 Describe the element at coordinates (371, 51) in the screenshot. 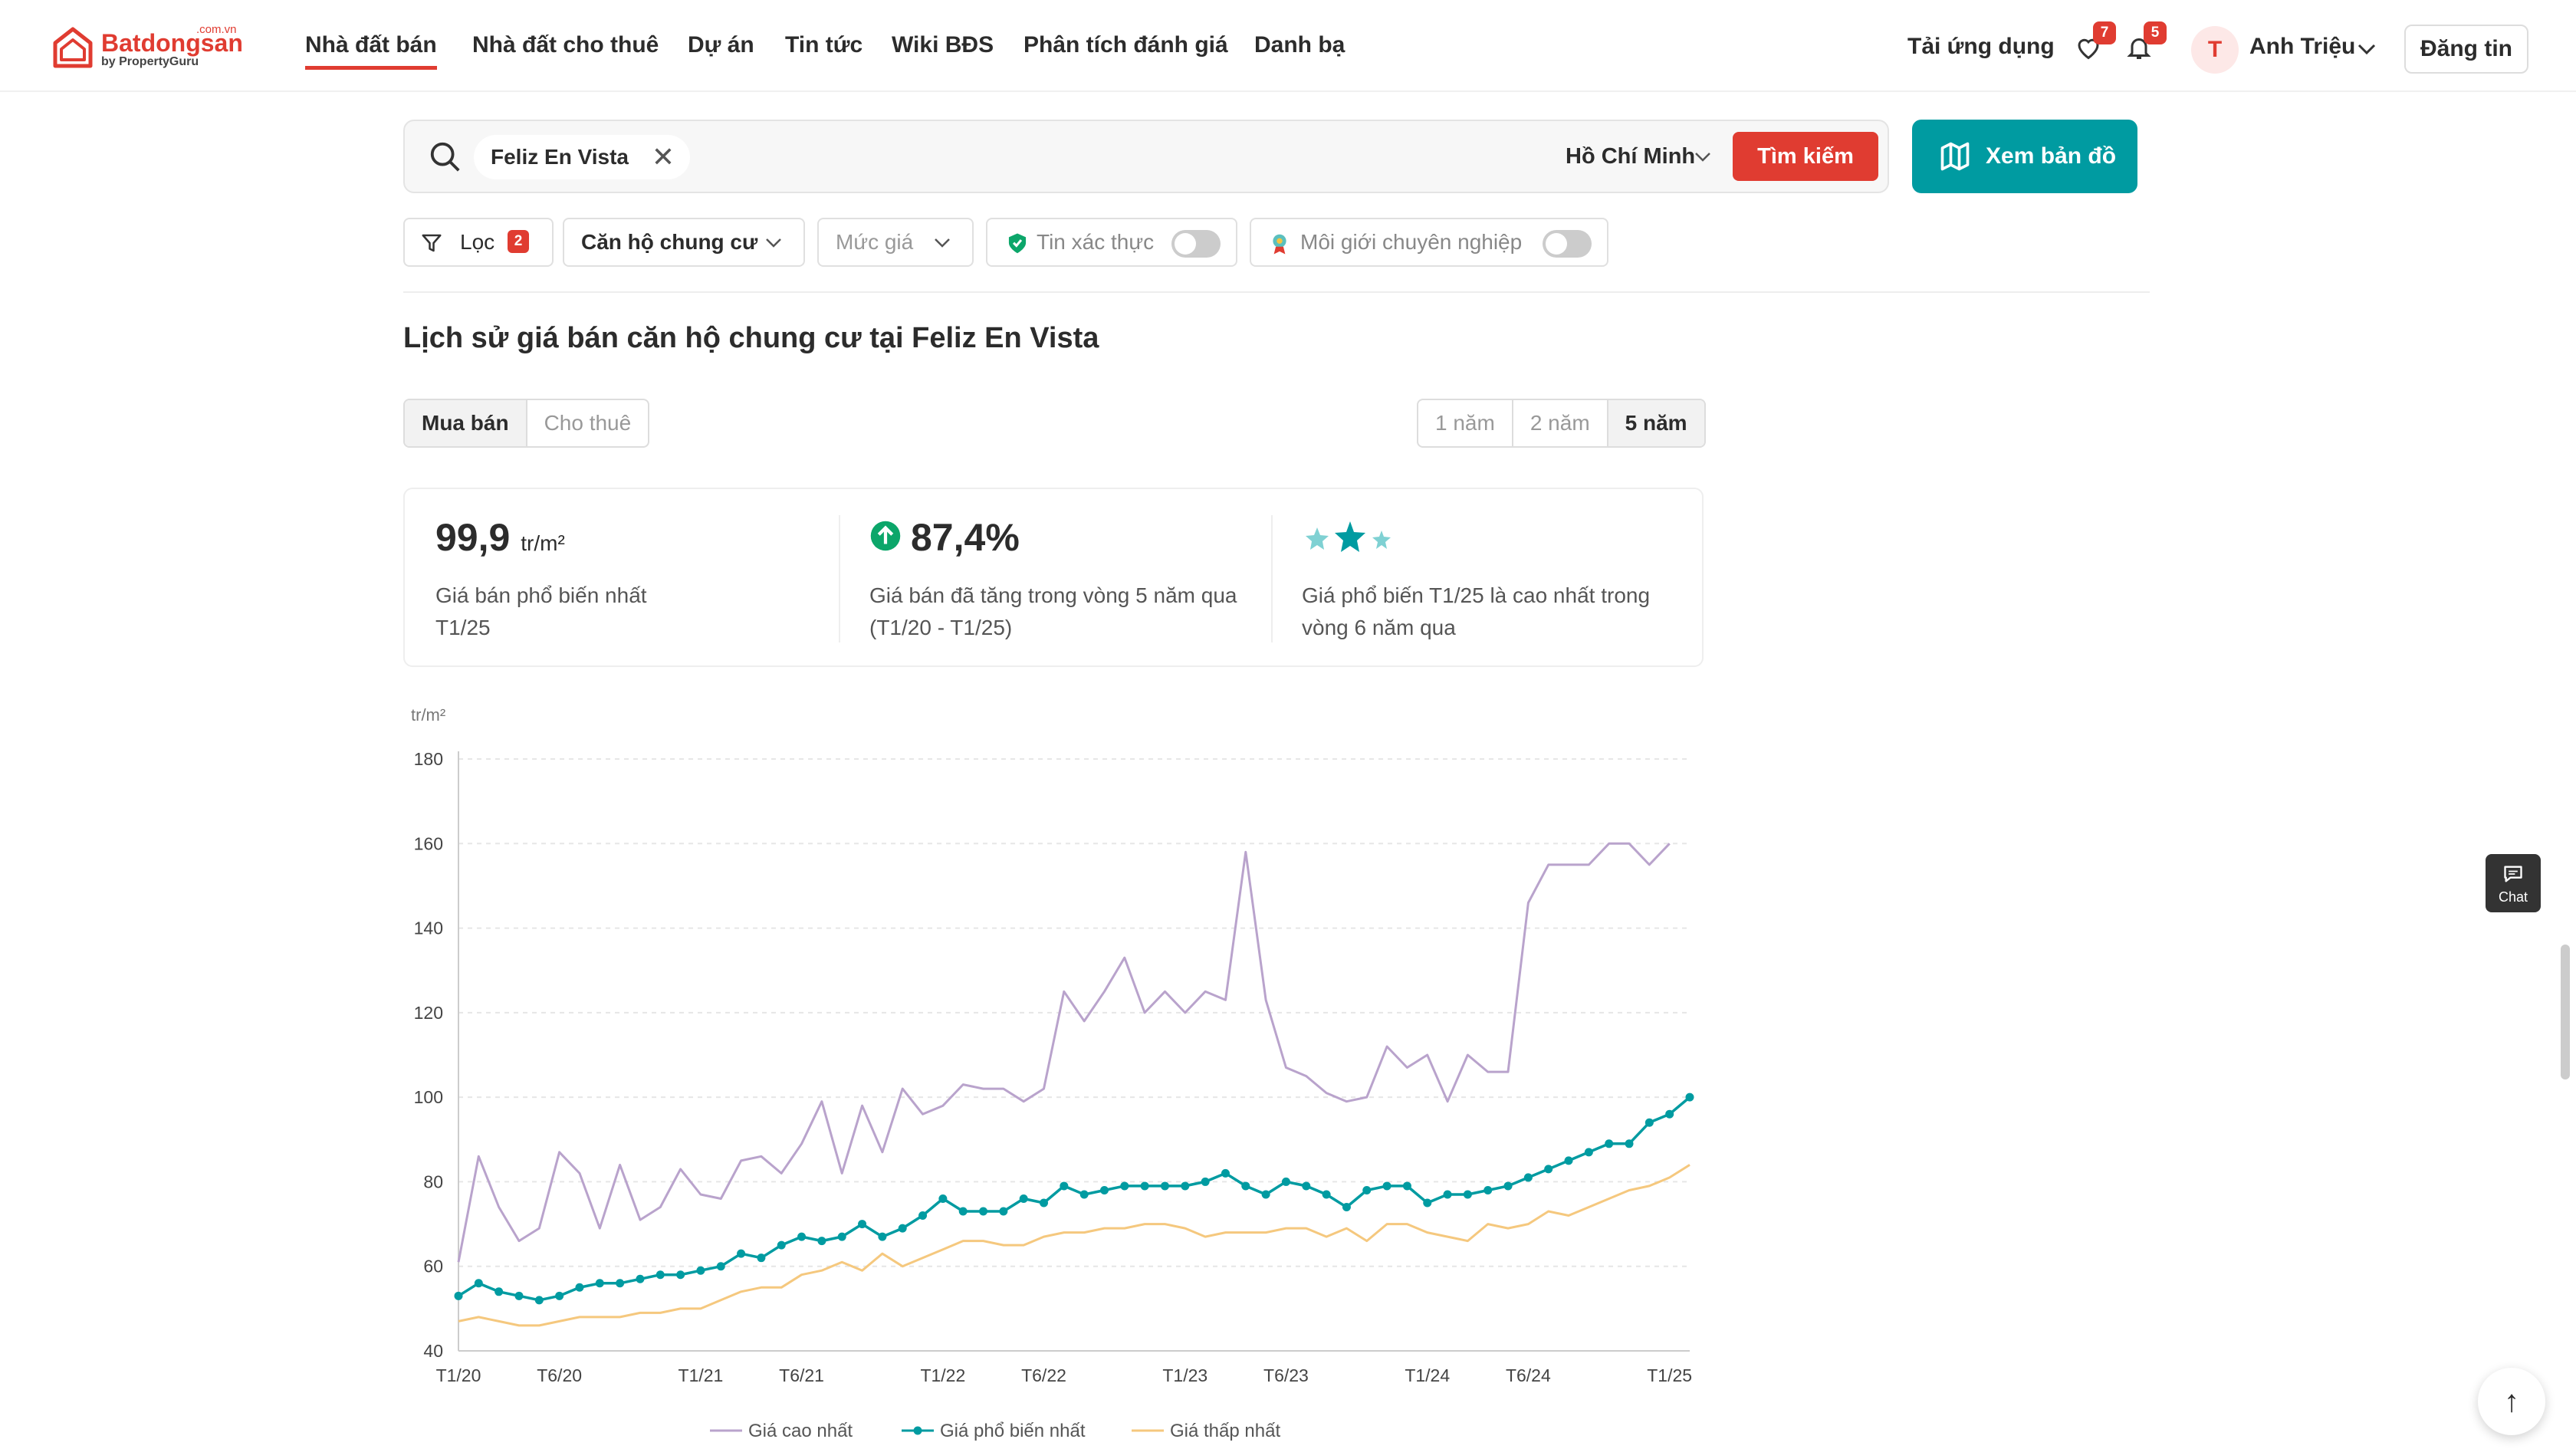

I see `nav-item-nha-dat-ban: Nhà đất bán` at that location.